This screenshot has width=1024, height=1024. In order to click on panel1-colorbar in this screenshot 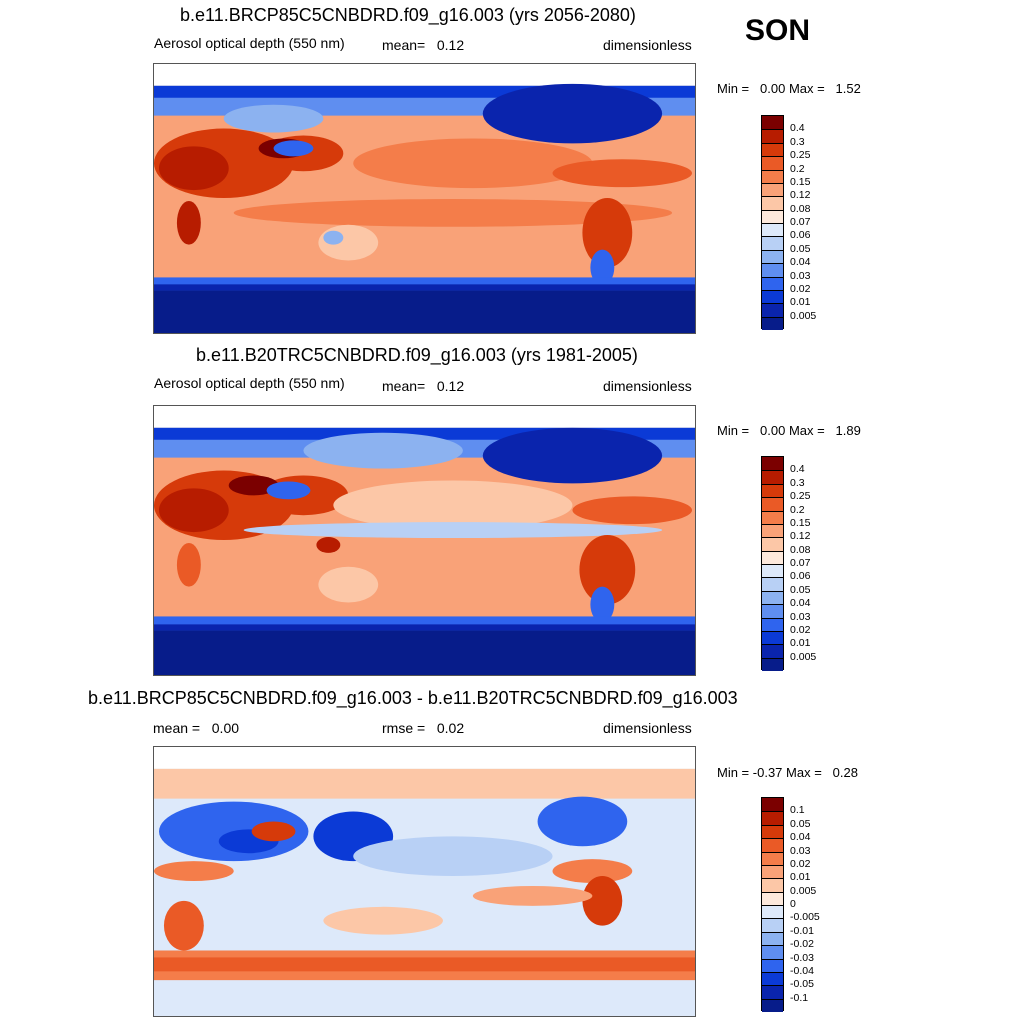, I will do `click(772, 222)`.